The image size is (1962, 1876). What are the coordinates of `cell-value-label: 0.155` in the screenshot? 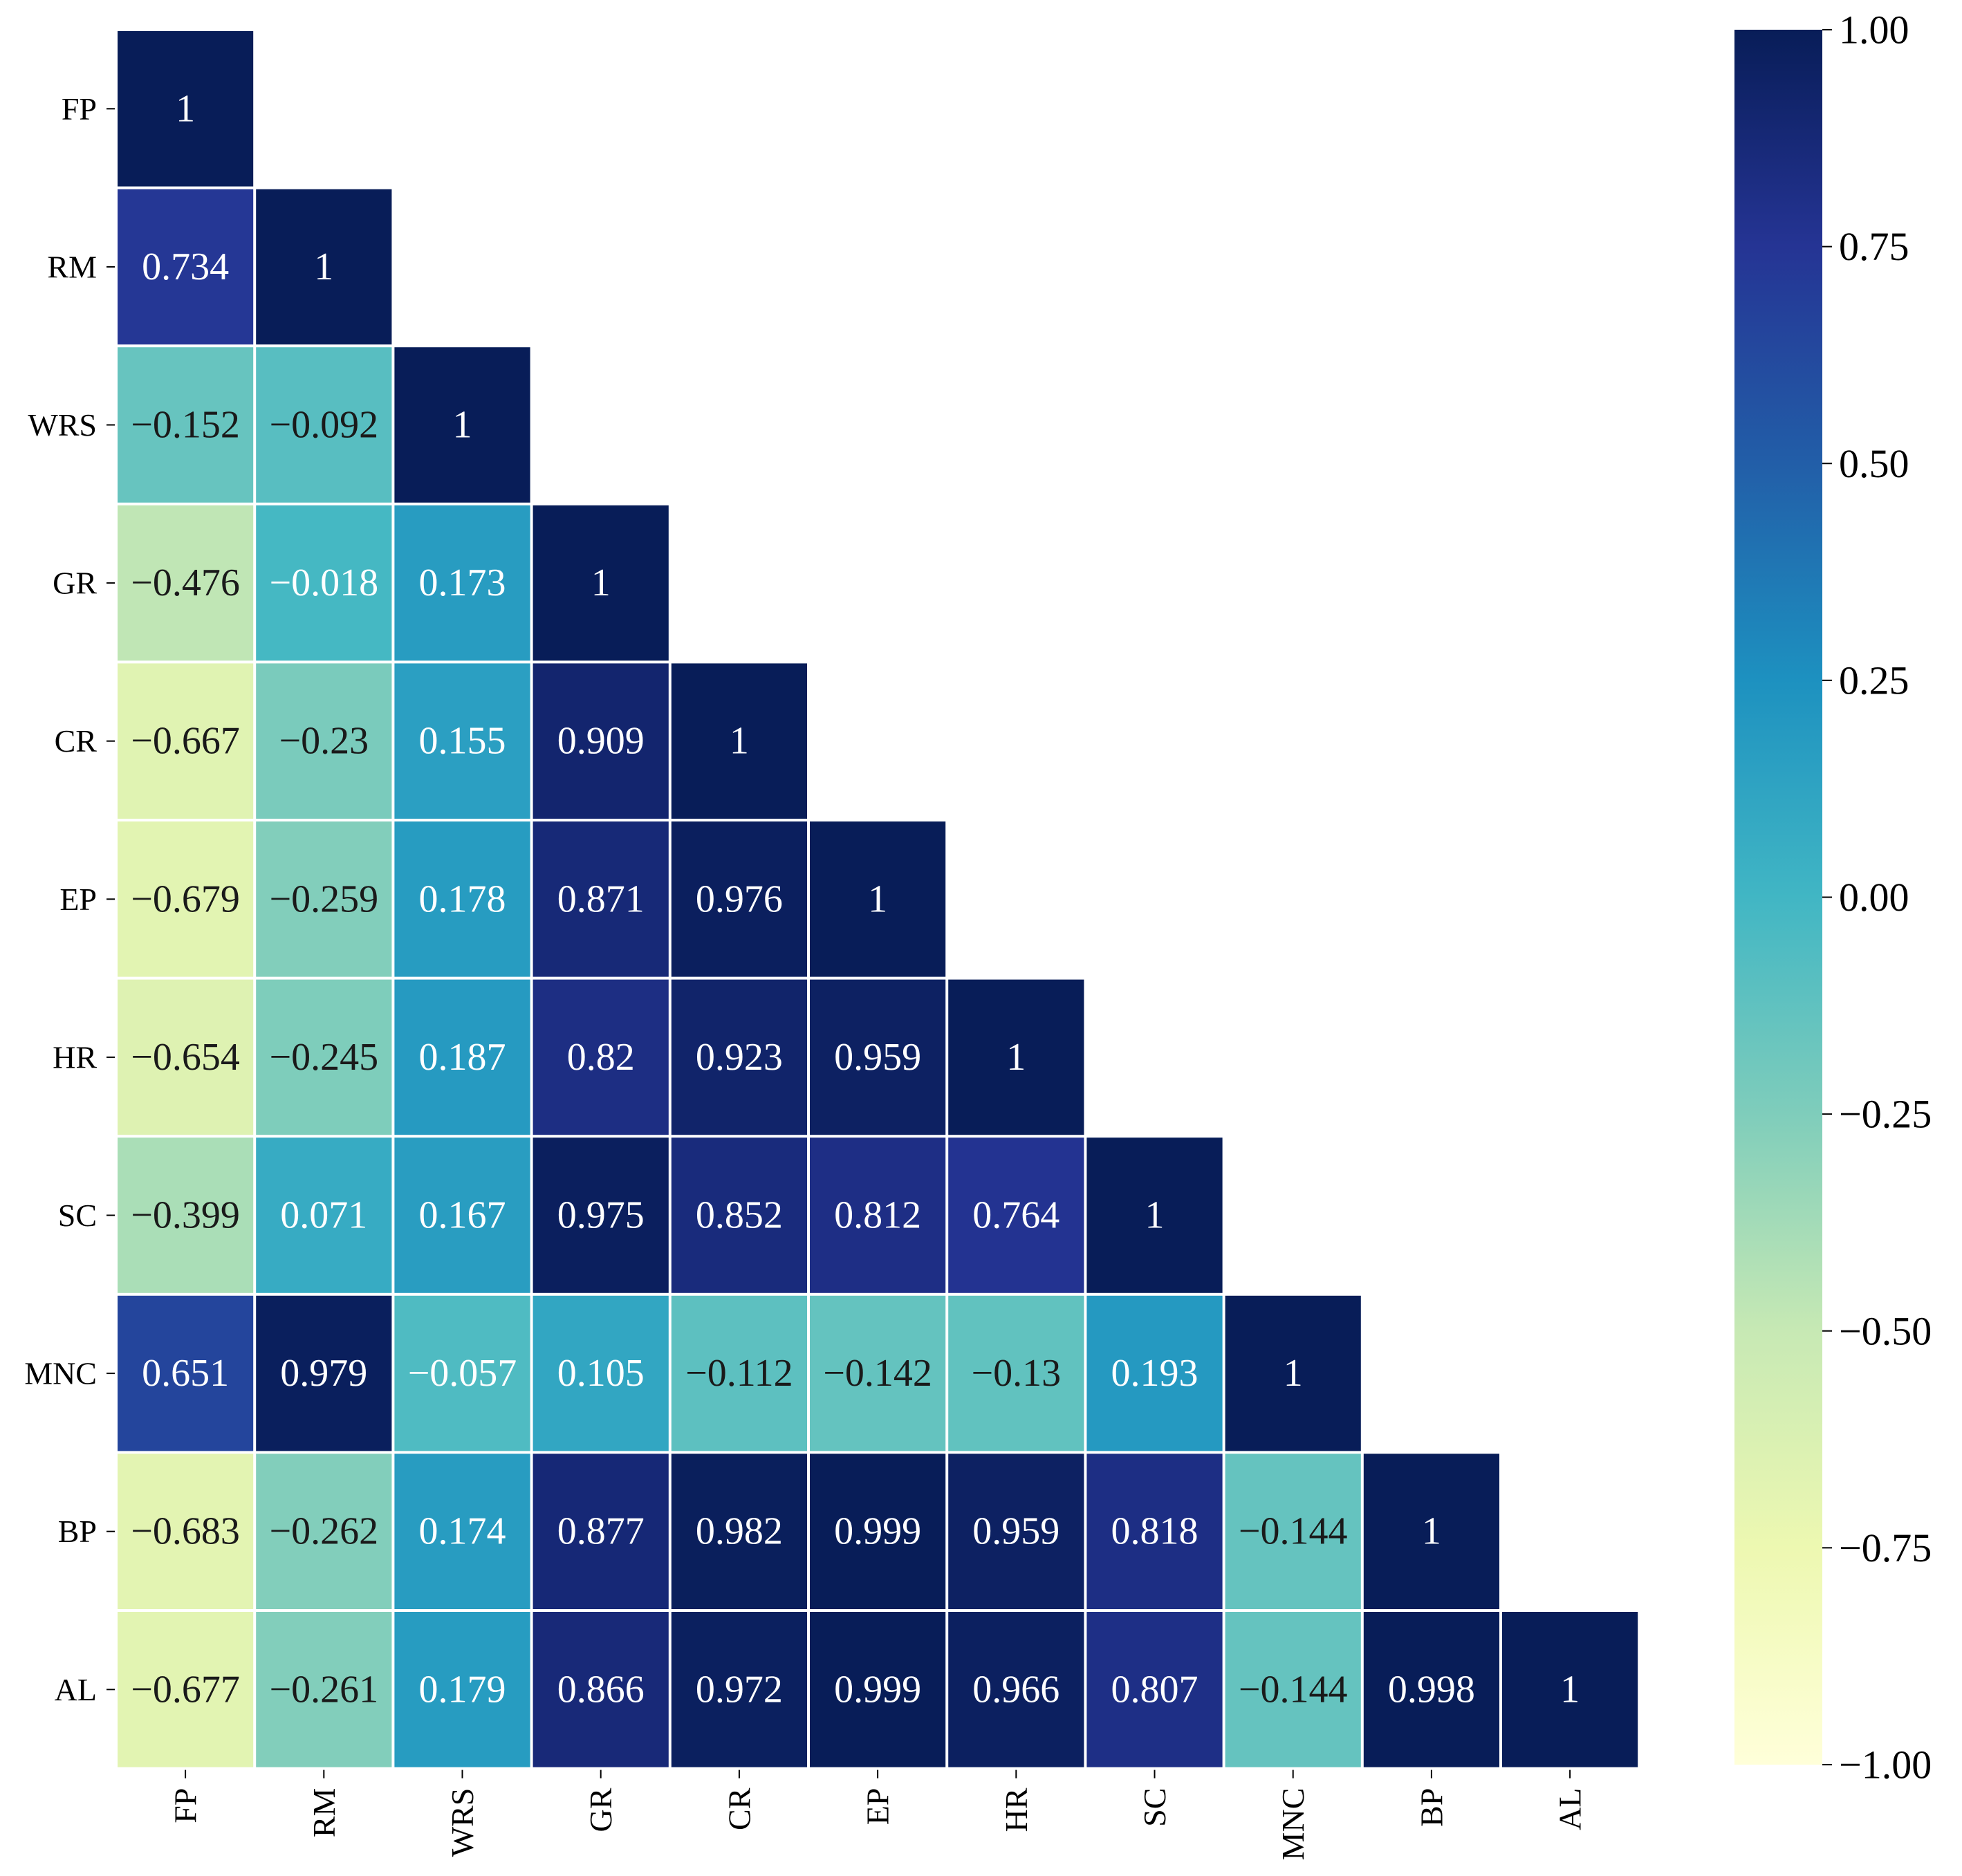 It's located at (462, 741).